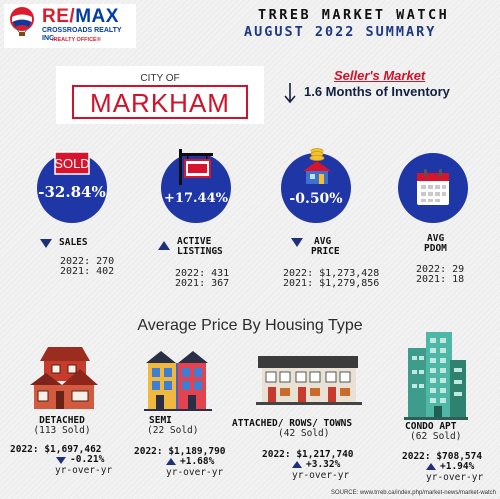  What do you see at coordinates (164, 245) in the screenshot?
I see `listings-trend-up-icon` at bounding box center [164, 245].